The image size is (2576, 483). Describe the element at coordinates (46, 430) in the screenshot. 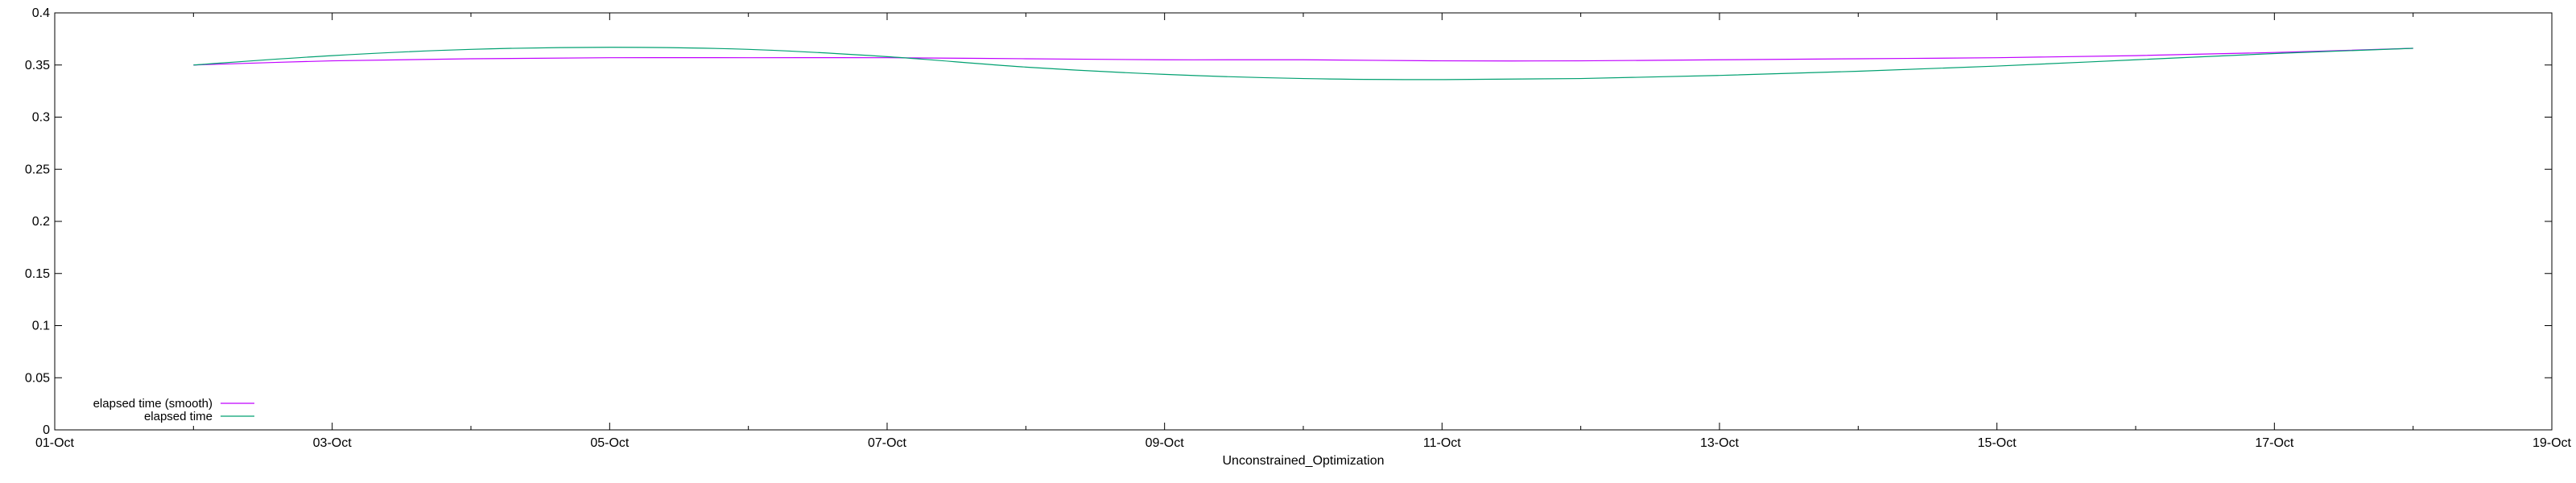

I see `y-tick-label: 0` at that location.